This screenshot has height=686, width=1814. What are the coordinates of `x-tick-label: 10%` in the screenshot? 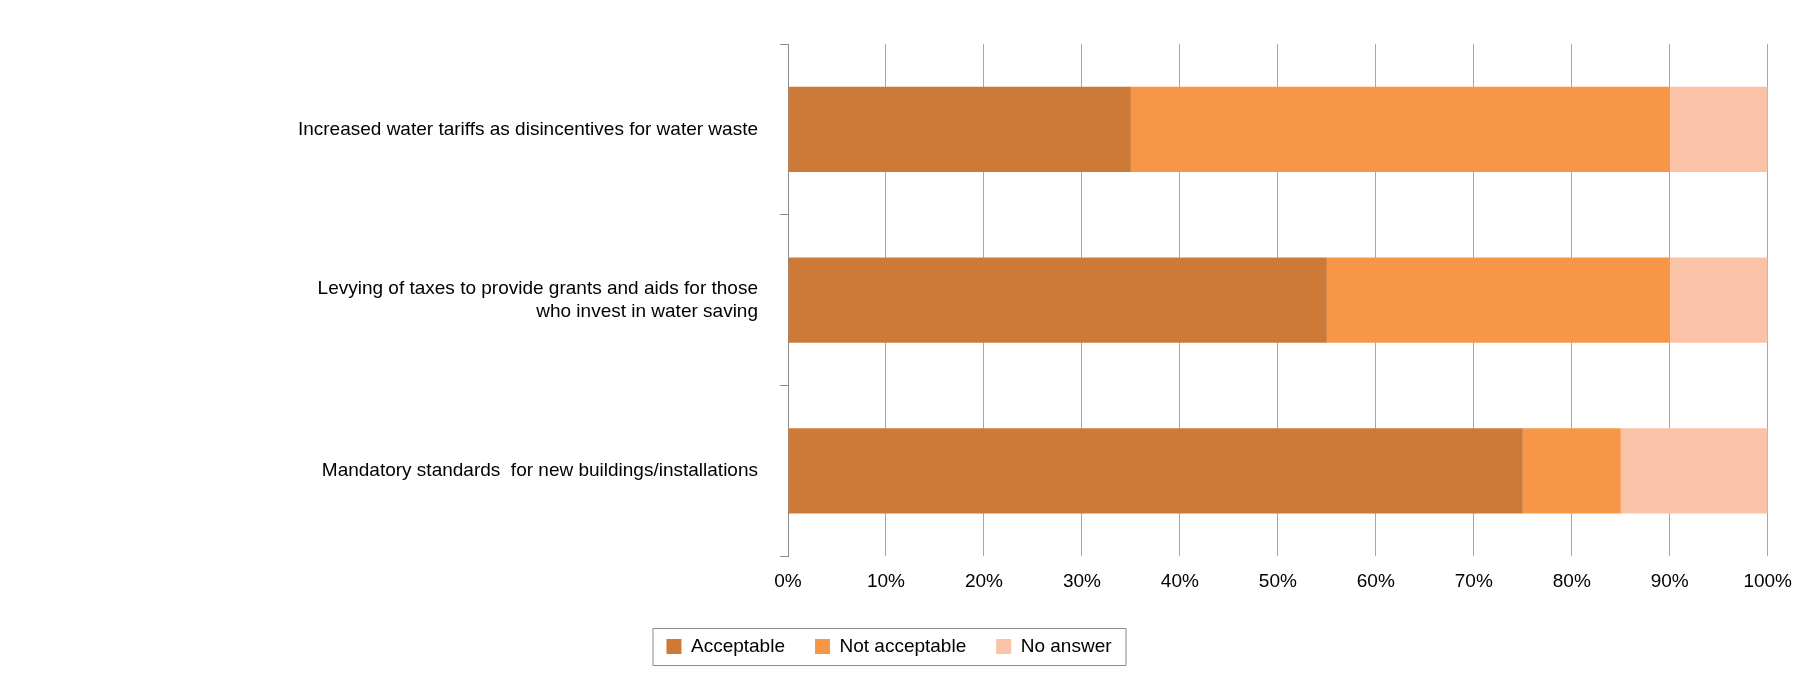 It's located at (886, 580).